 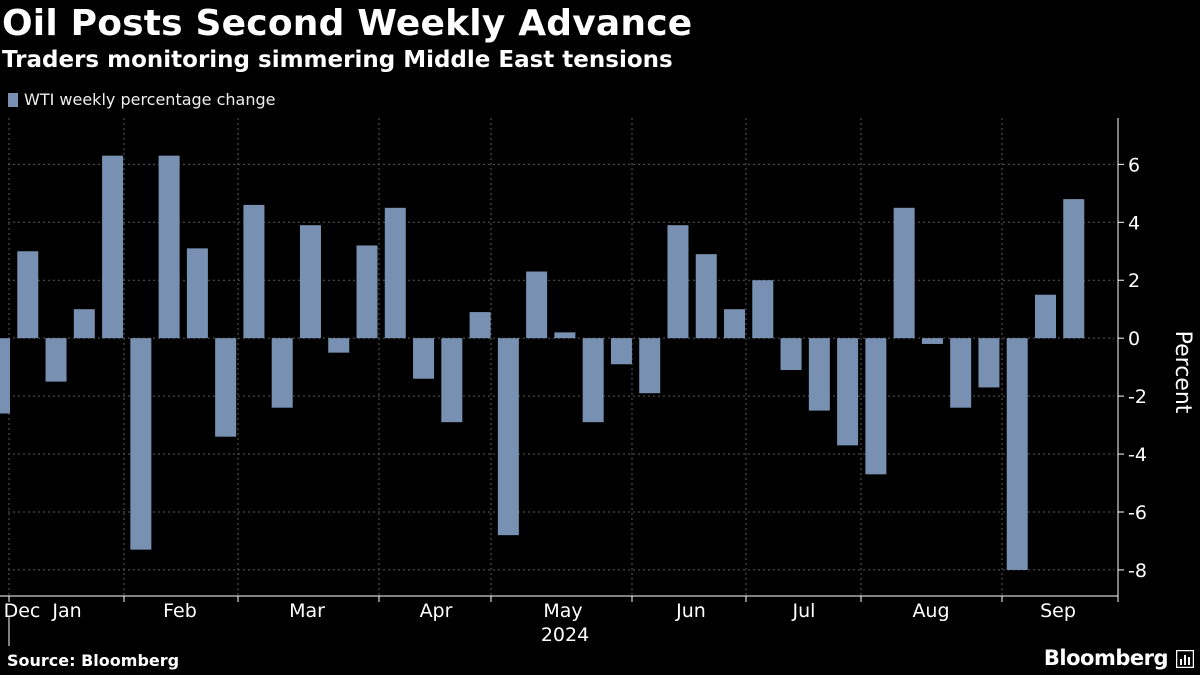 I want to click on y-tick-label: -4, so click(x=1137, y=455).